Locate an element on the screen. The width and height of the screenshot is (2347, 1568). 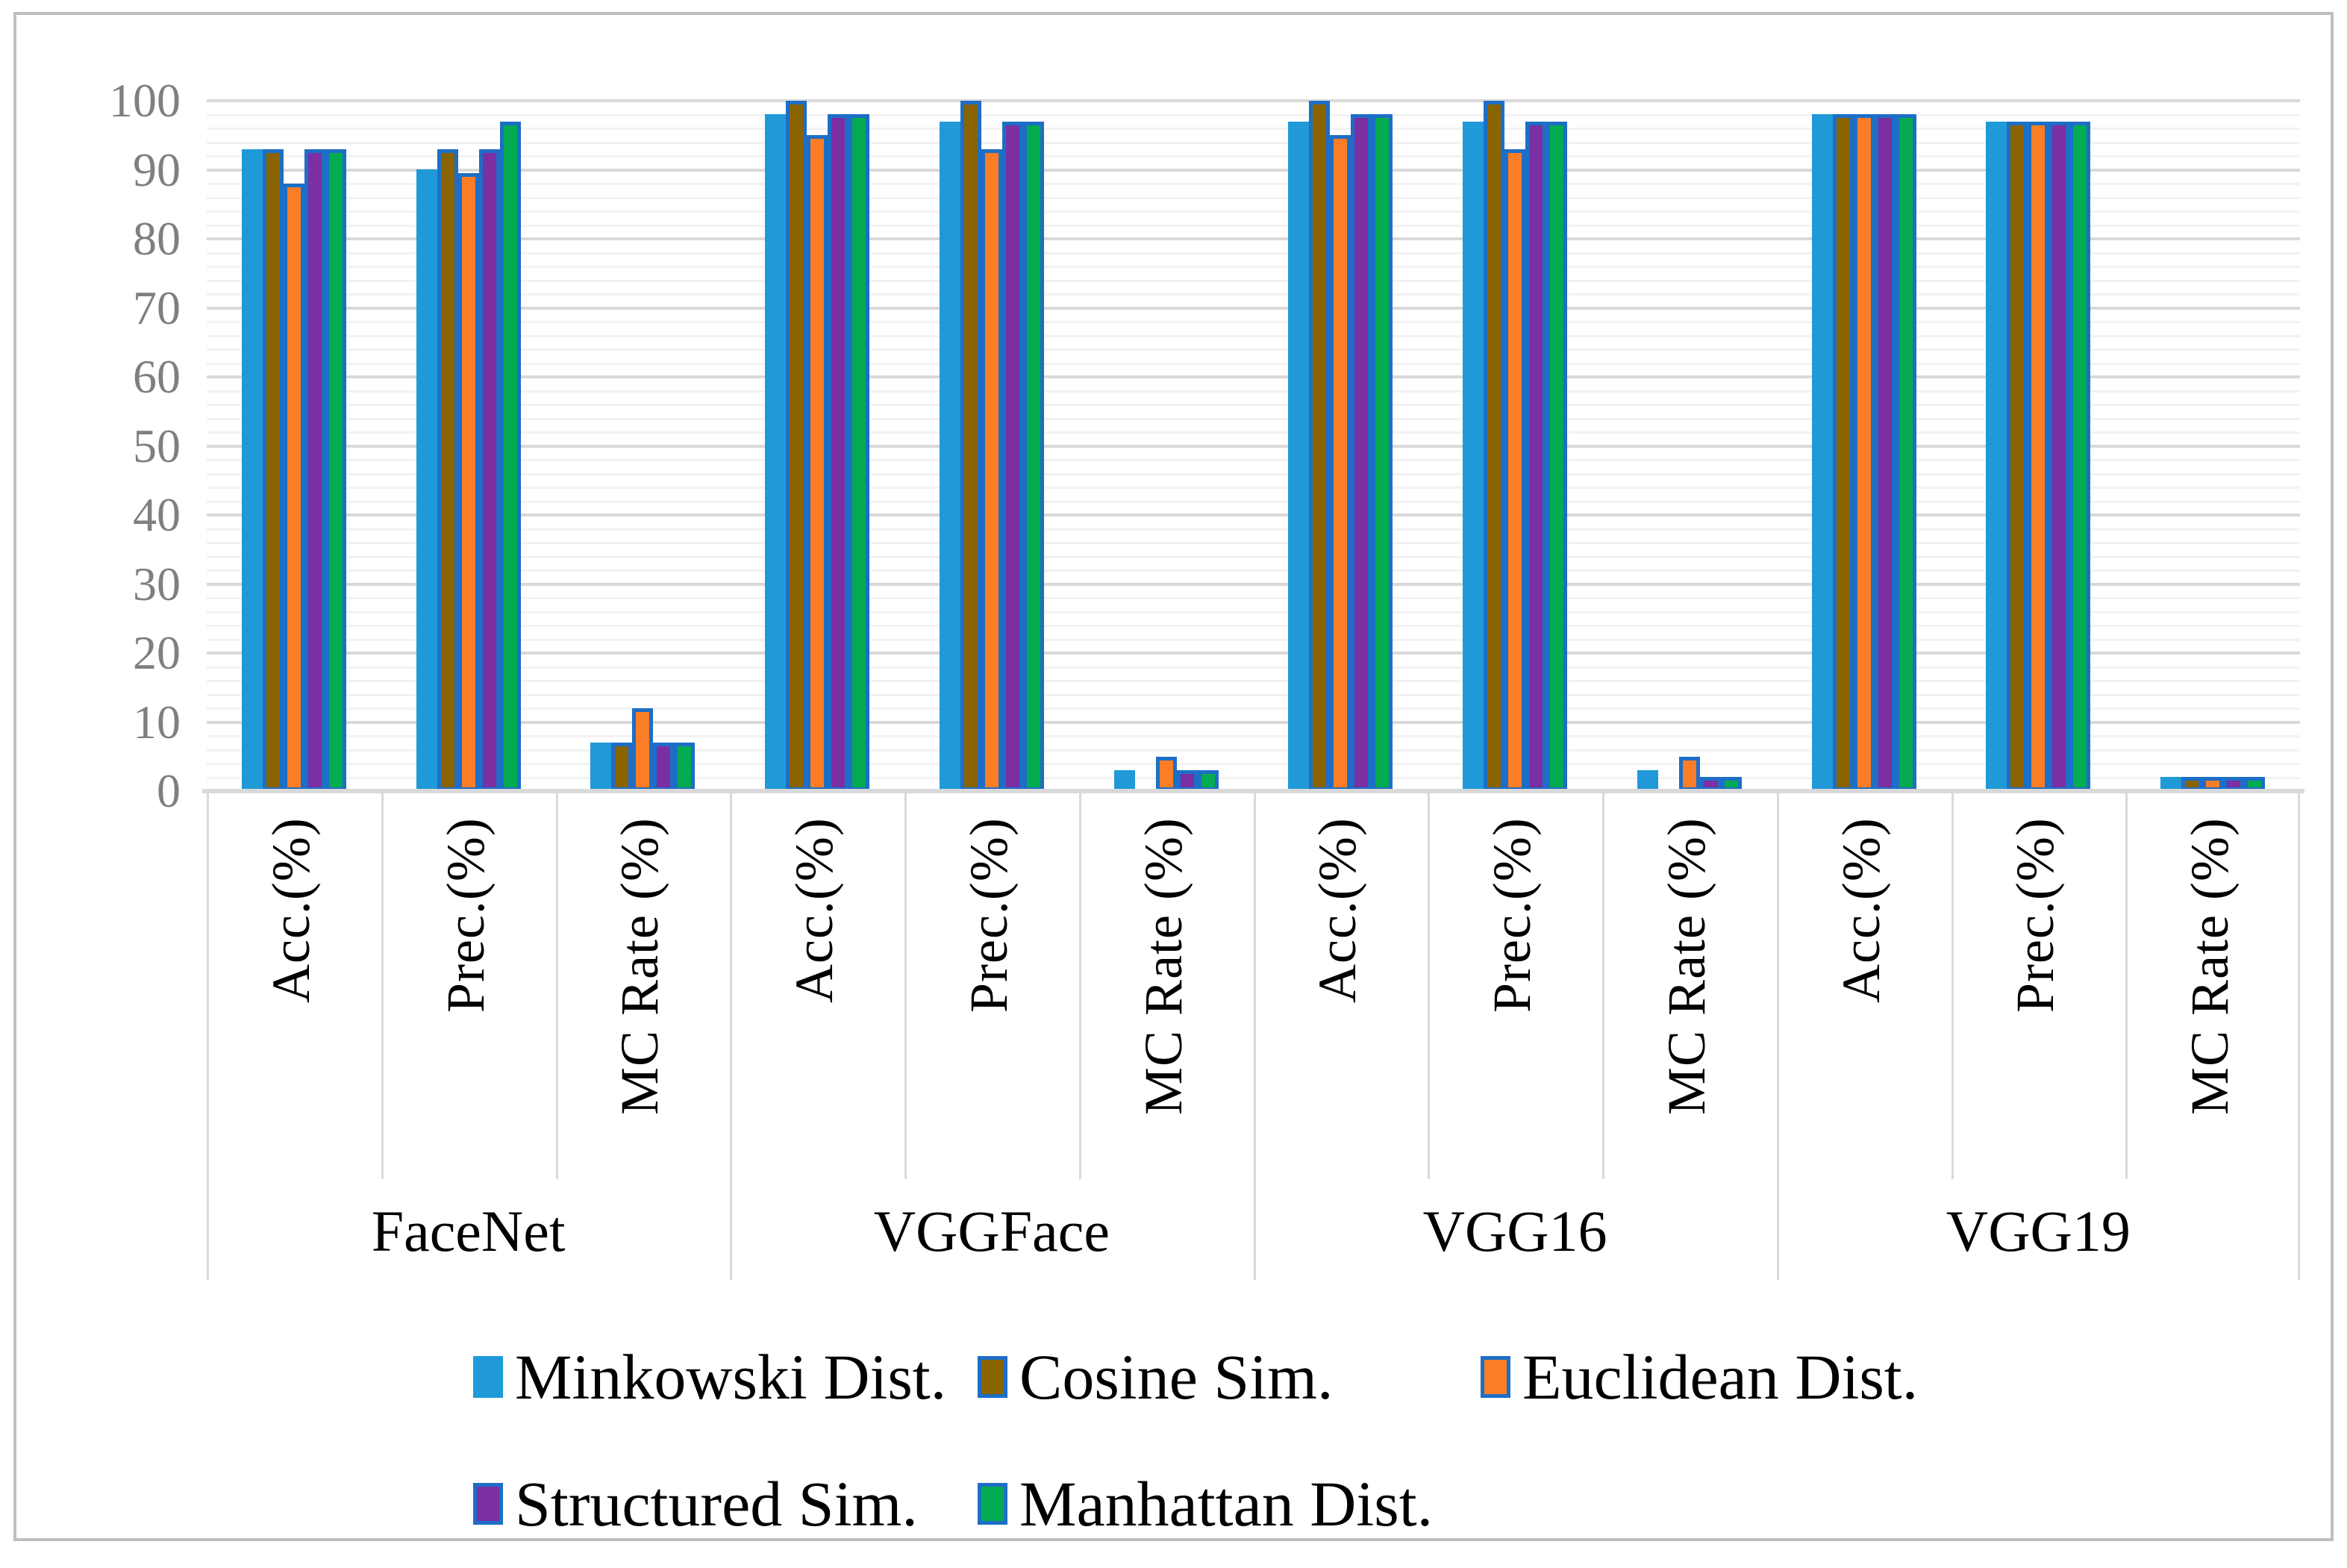
y-axis-tick-label: 100 is located at coordinates (145, 101).